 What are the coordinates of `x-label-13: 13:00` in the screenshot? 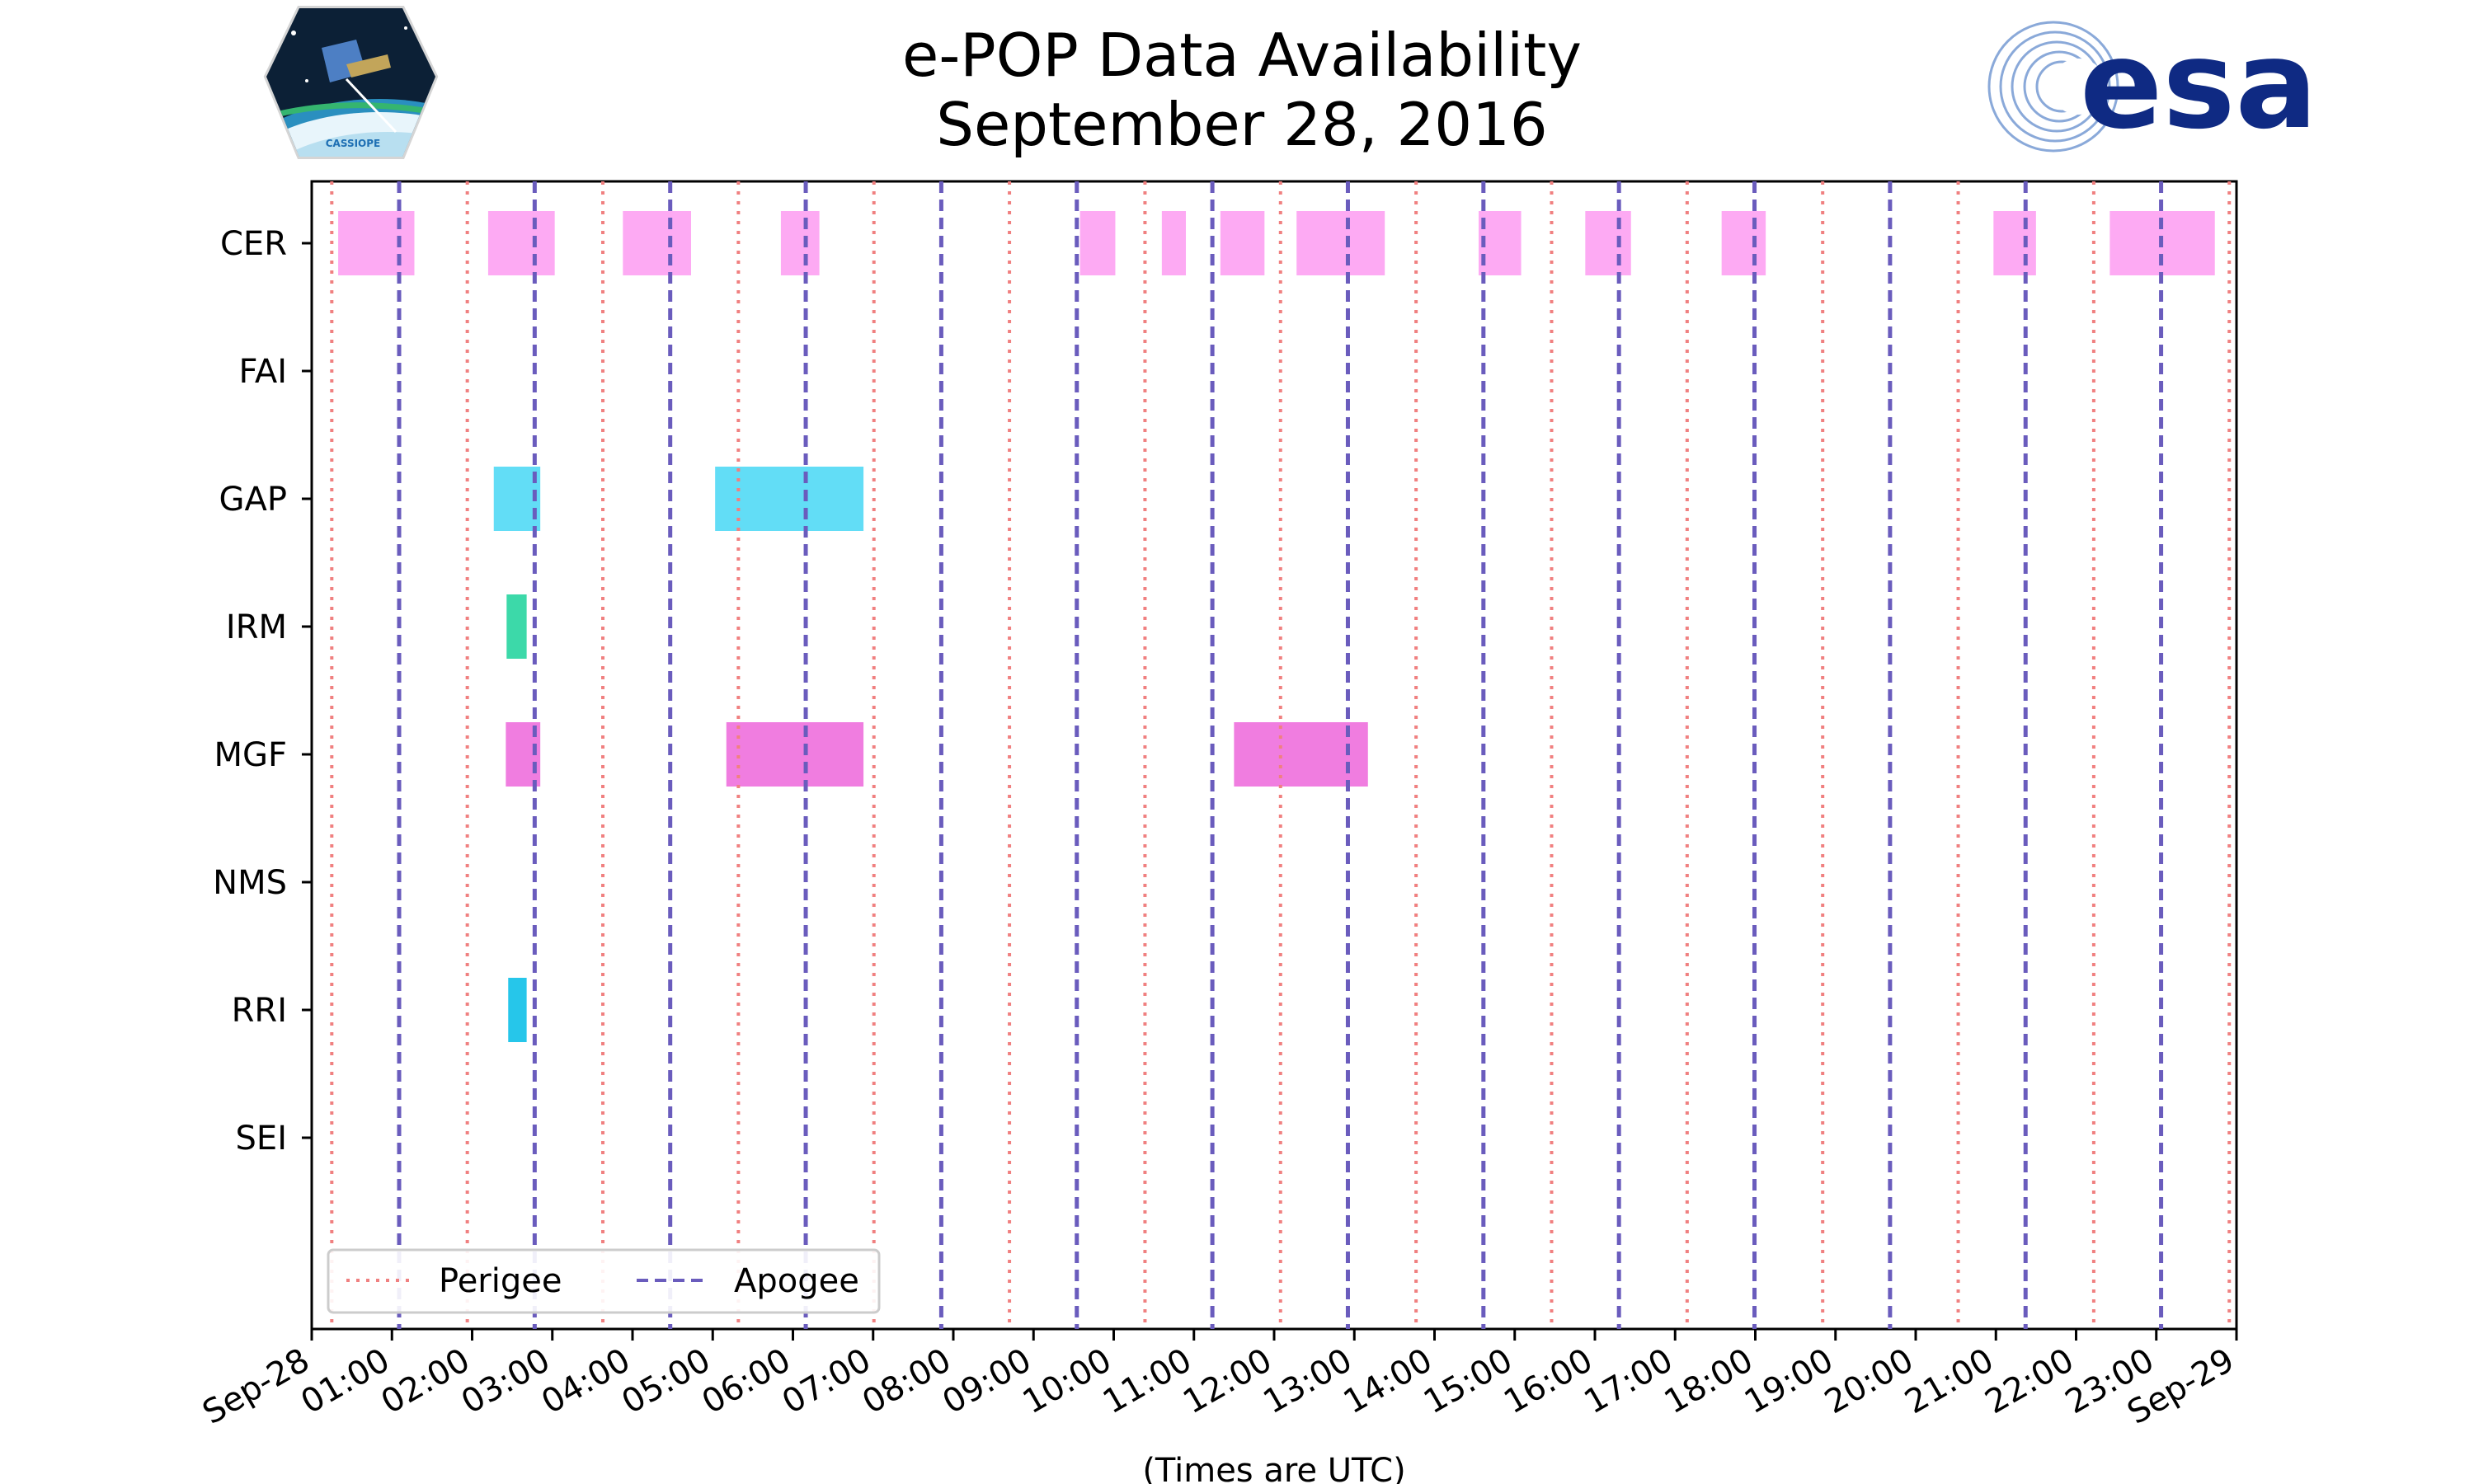 It's located at (1307, 1381).